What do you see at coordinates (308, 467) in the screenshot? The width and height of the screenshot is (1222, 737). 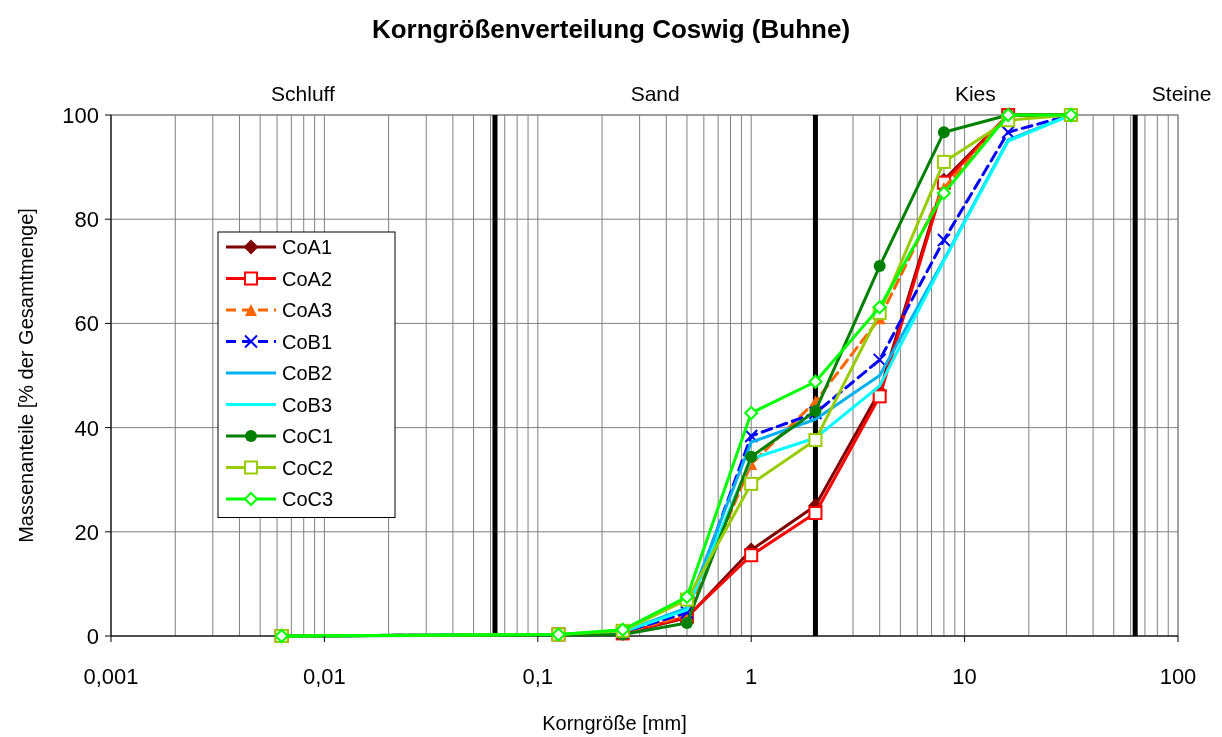 I see `legend-label: CoC2` at bounding box center [308, 467].